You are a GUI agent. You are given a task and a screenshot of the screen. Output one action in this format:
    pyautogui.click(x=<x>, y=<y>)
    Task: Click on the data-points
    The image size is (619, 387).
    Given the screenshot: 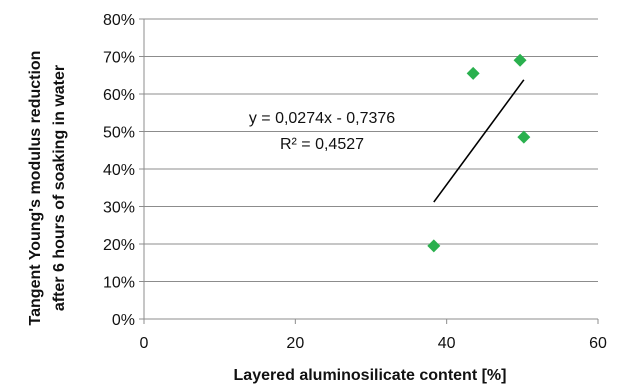 What is the action you would take?
    pyautogui.click(x=479, y=153)
    